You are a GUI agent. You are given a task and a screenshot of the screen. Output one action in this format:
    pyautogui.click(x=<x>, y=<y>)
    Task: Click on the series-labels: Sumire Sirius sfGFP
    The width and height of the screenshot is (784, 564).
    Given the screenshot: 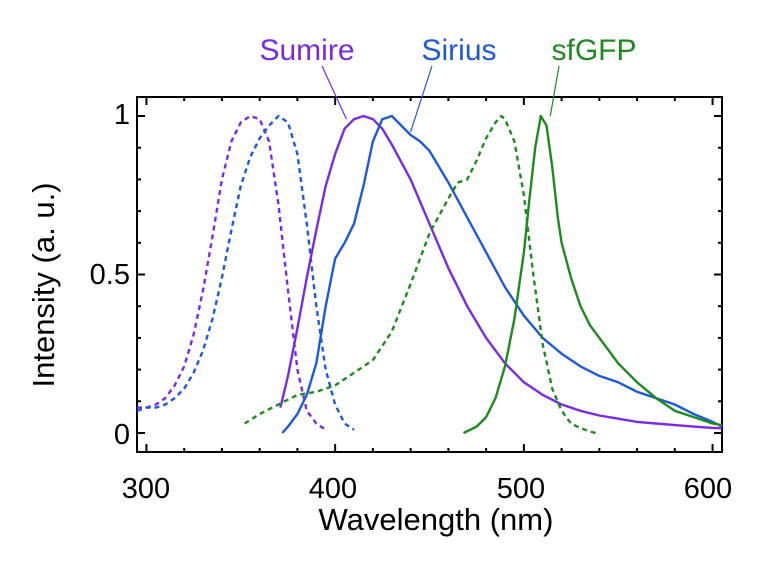 What is the action you would take?
    pyautogui.click(x=448, y=83)
    